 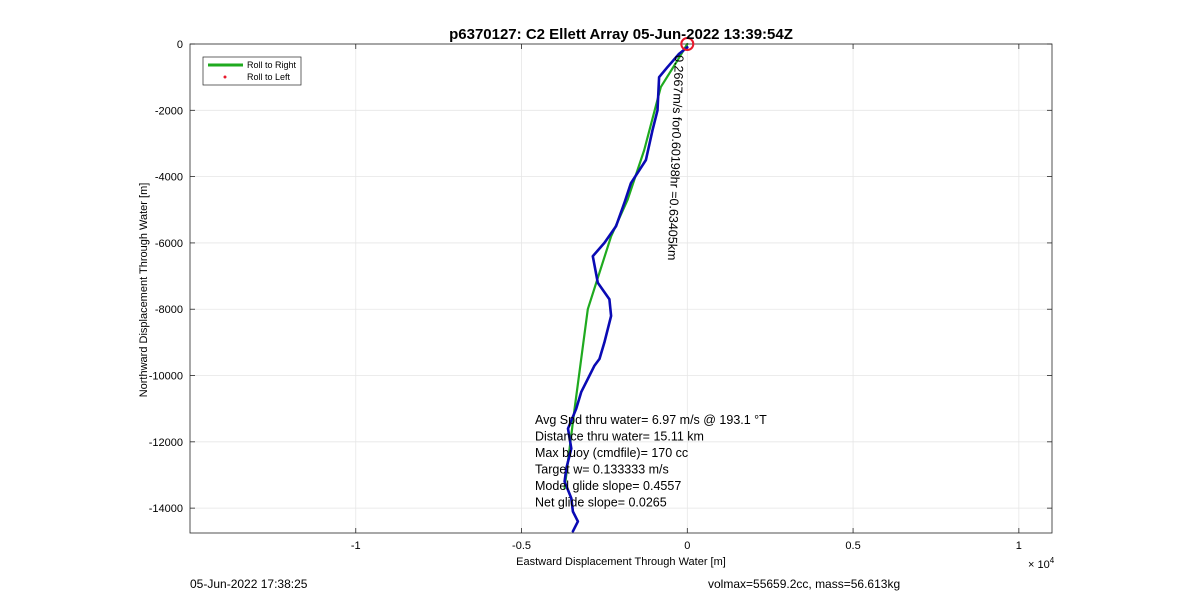 I want to click on y-tick-label: -6000, so click(x=169, y=244).